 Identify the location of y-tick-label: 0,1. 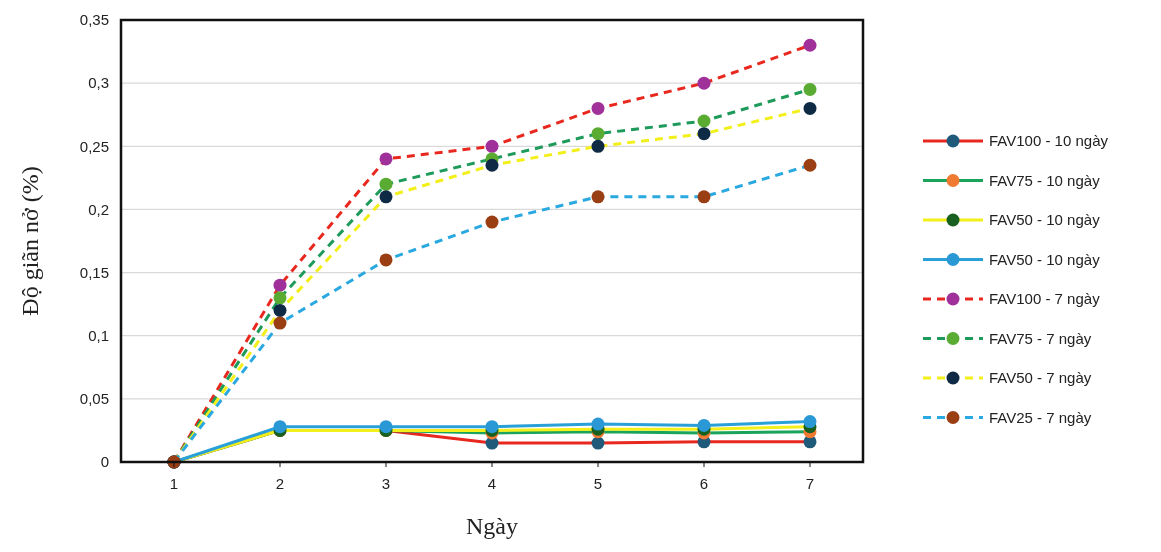
(98, 335).